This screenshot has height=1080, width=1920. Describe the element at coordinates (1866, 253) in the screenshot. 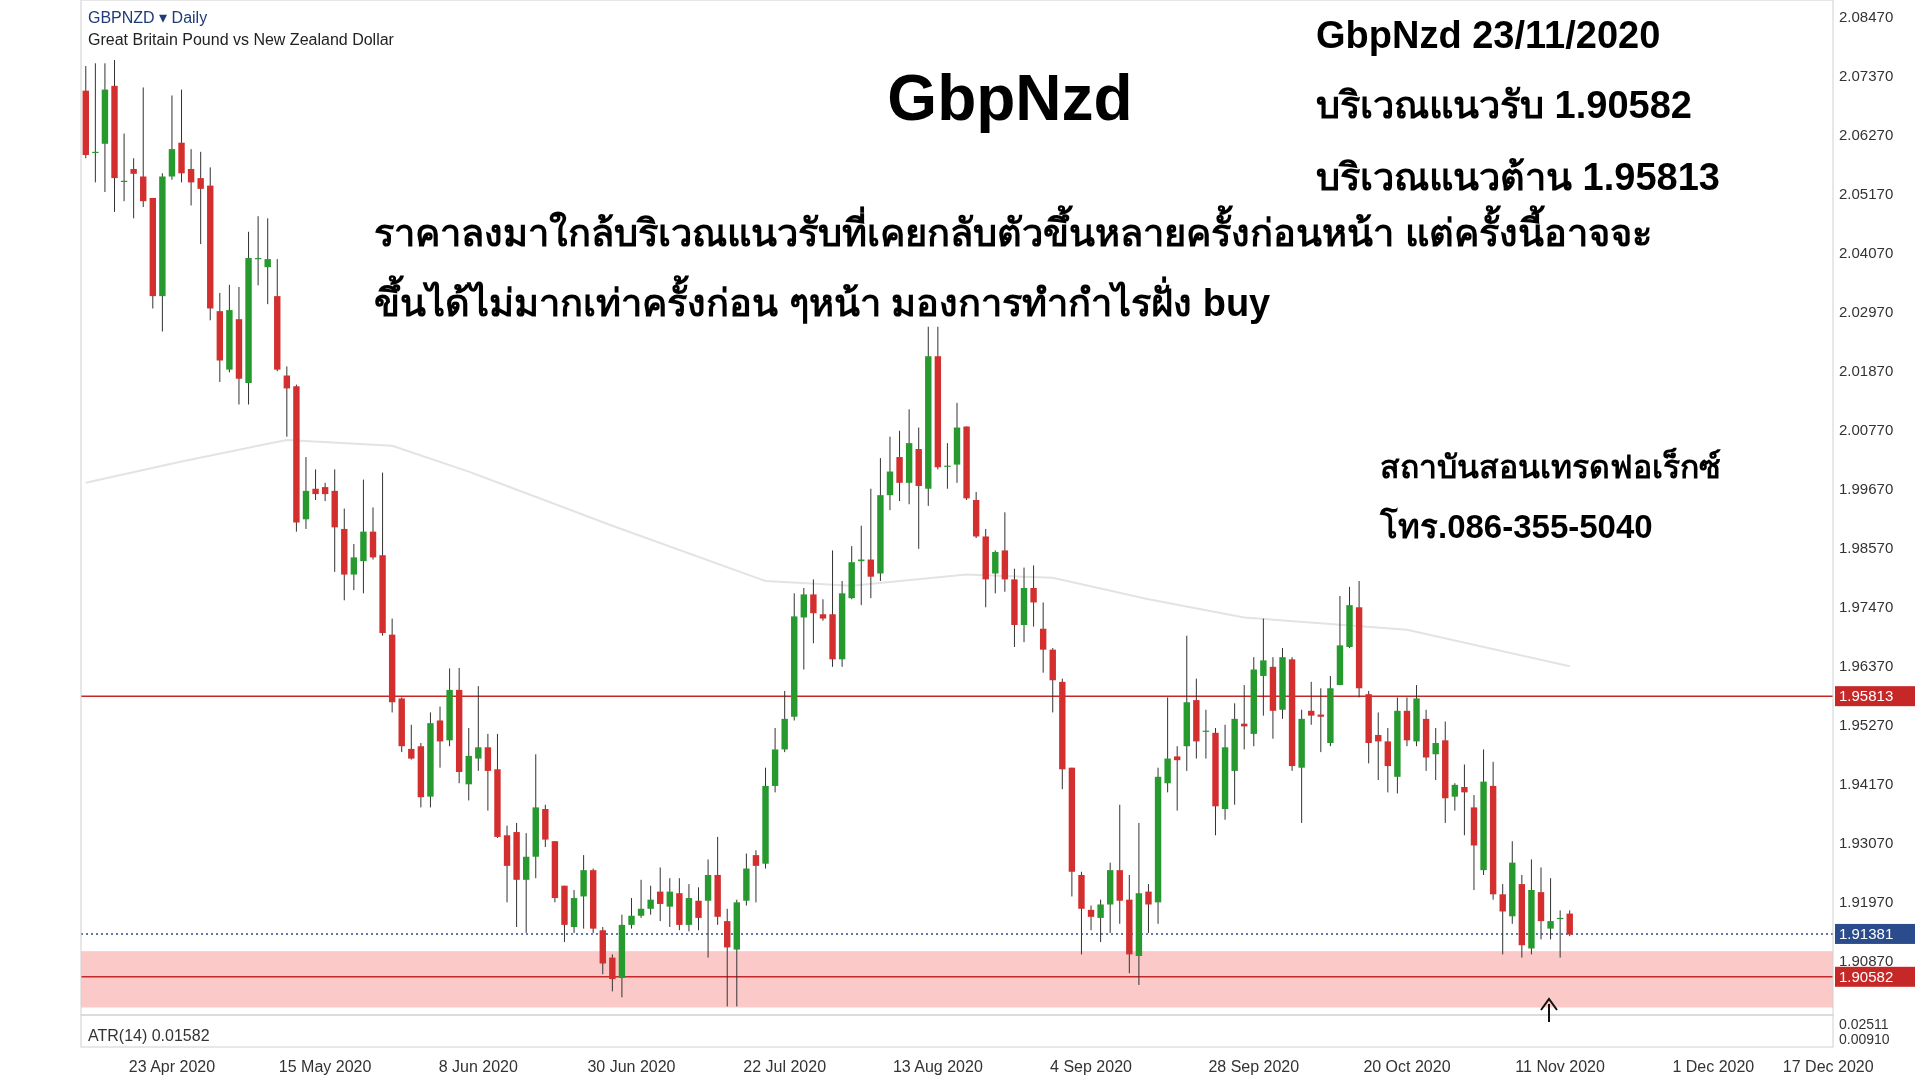

I see `y-tick-label: 2.04070` at that location.